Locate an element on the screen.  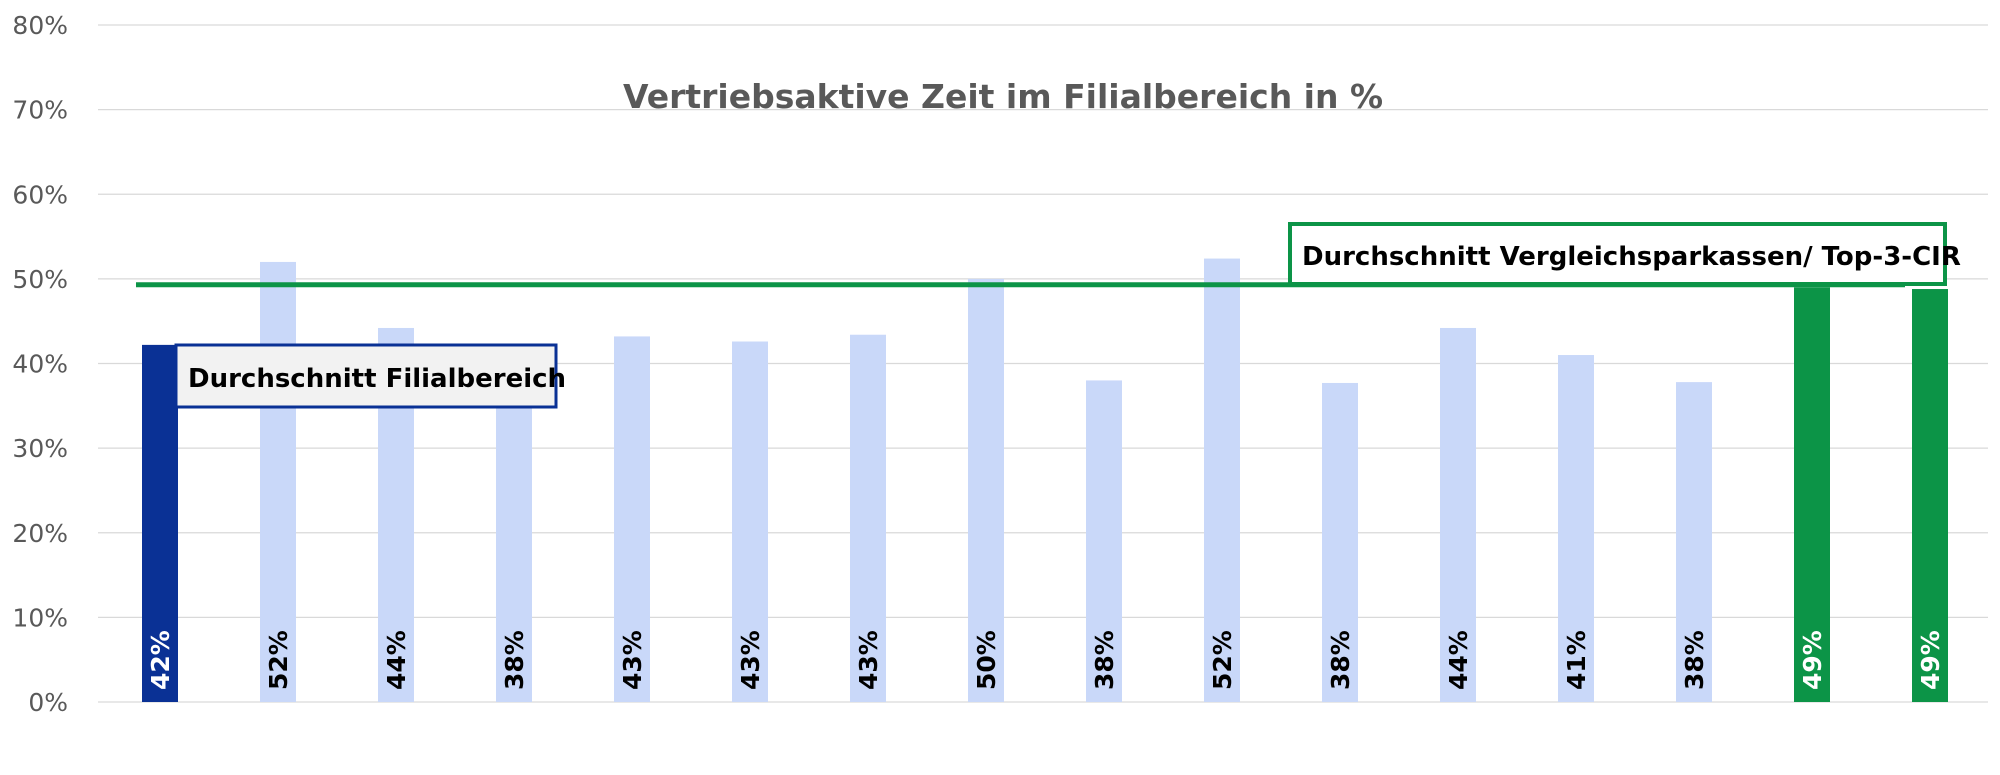
y-tick-label: 20% is located at coordinates (40, 533).